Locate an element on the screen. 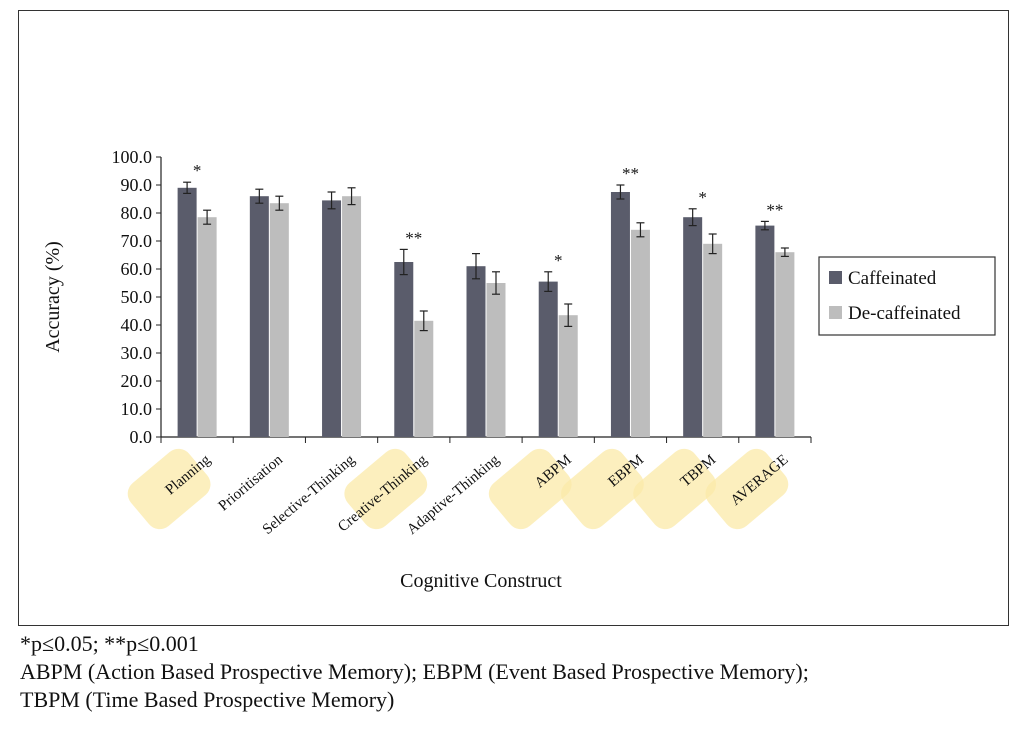 This screenshot has height=730, width=1024. x-axis-title: Cognitive Construct is located at coordinates (481, 581).